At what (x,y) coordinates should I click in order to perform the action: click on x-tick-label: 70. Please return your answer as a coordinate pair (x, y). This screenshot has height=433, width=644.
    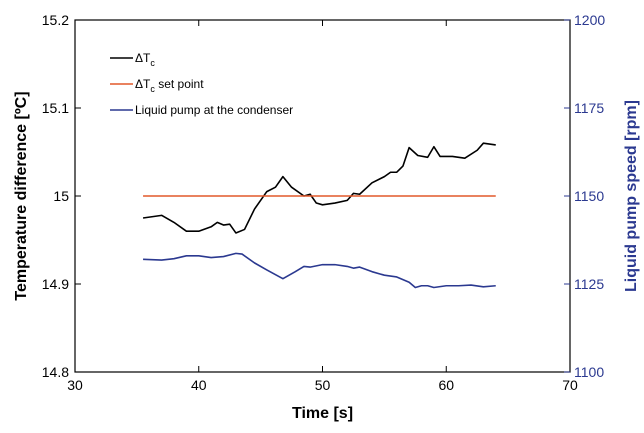
    Looking at the image, I should click on (570, 385).